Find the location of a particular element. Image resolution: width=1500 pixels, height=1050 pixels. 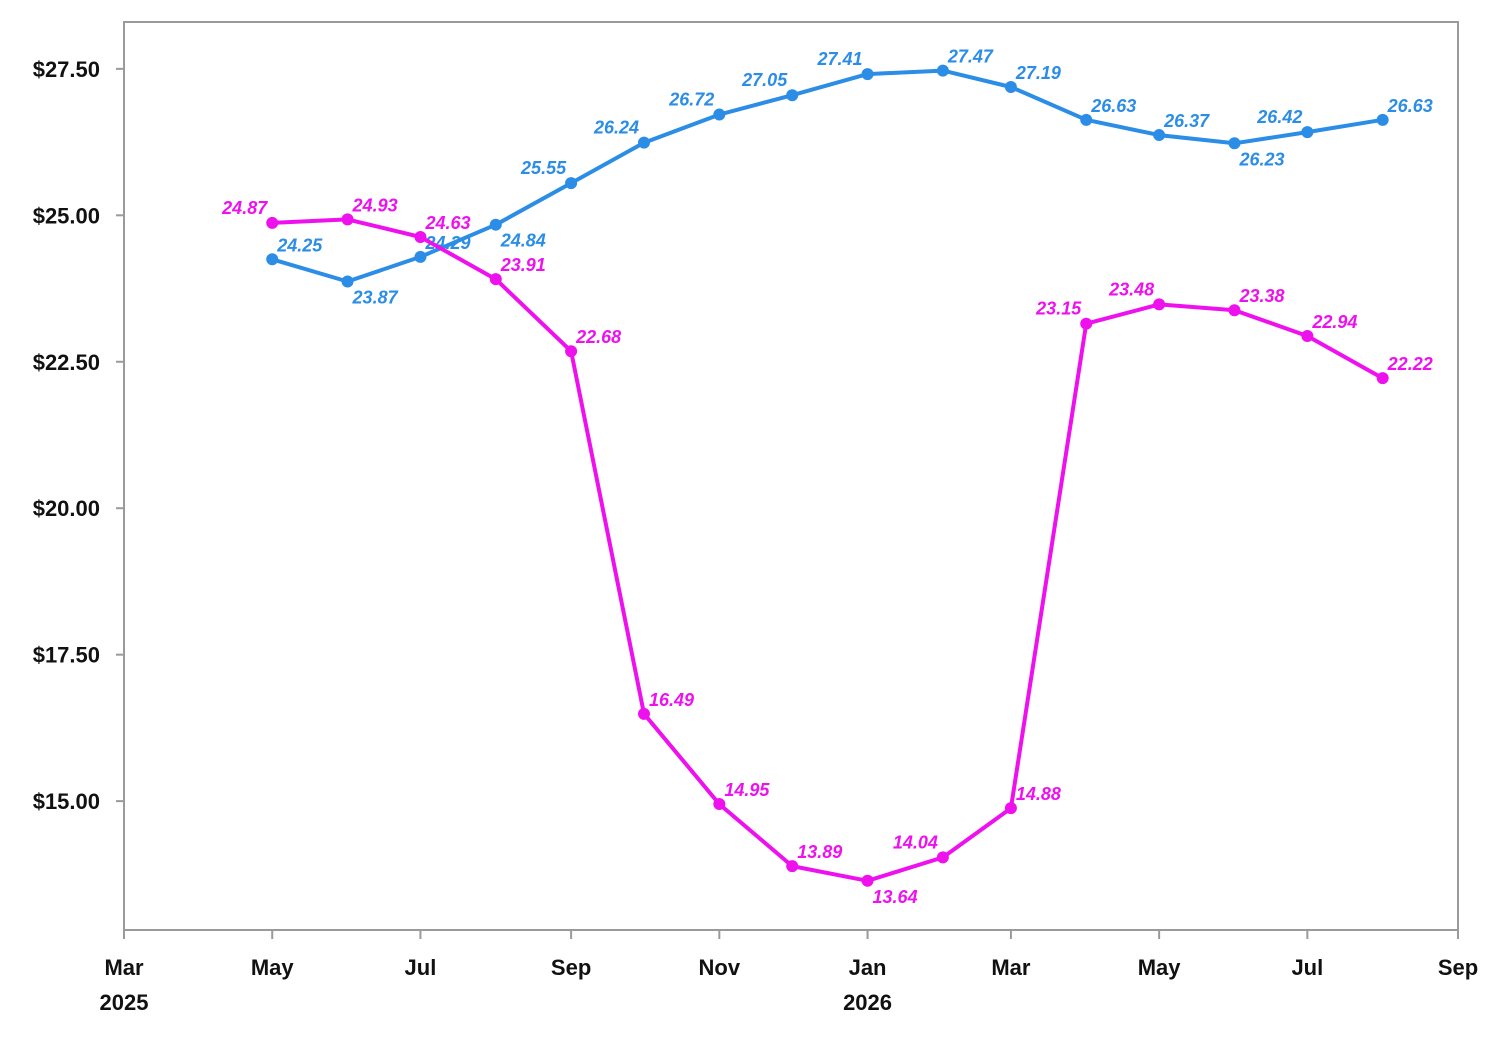

data-label: 24.25 is located at coordinates (299, 245).